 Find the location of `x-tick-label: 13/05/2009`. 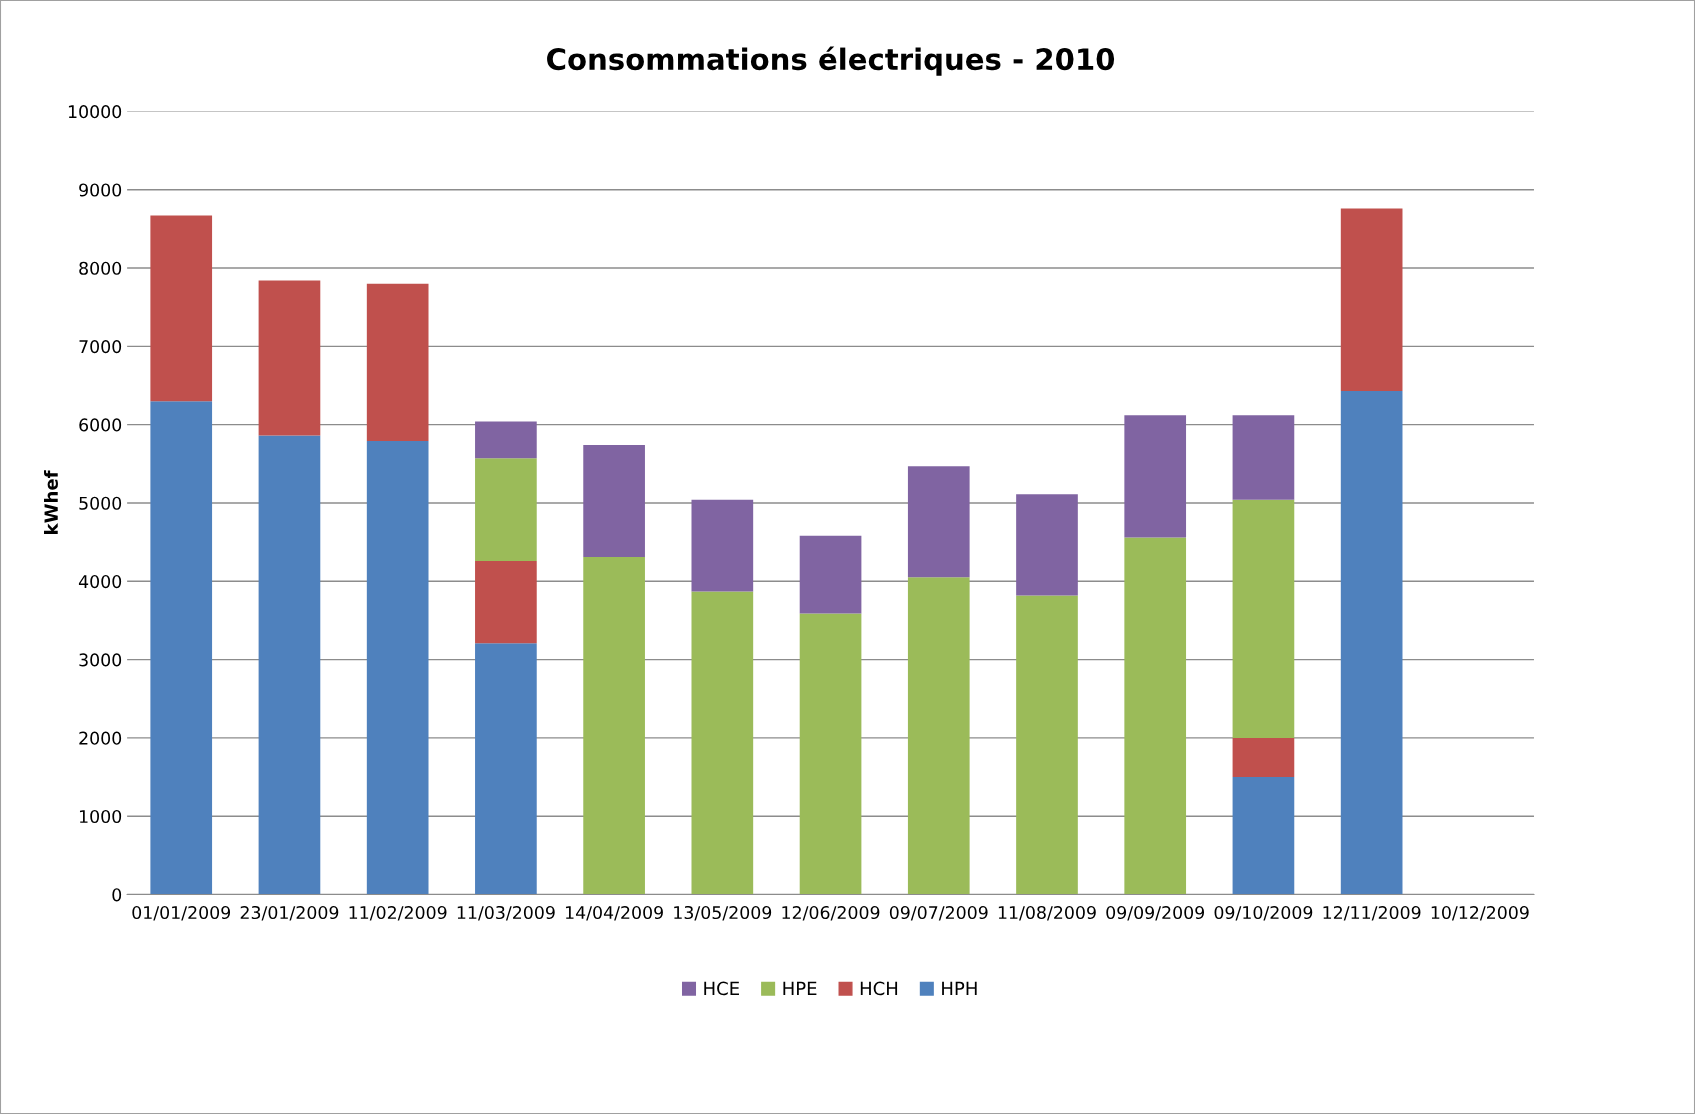

x-tick-label: 13/05/2009 is located at coordinates (723, 913).